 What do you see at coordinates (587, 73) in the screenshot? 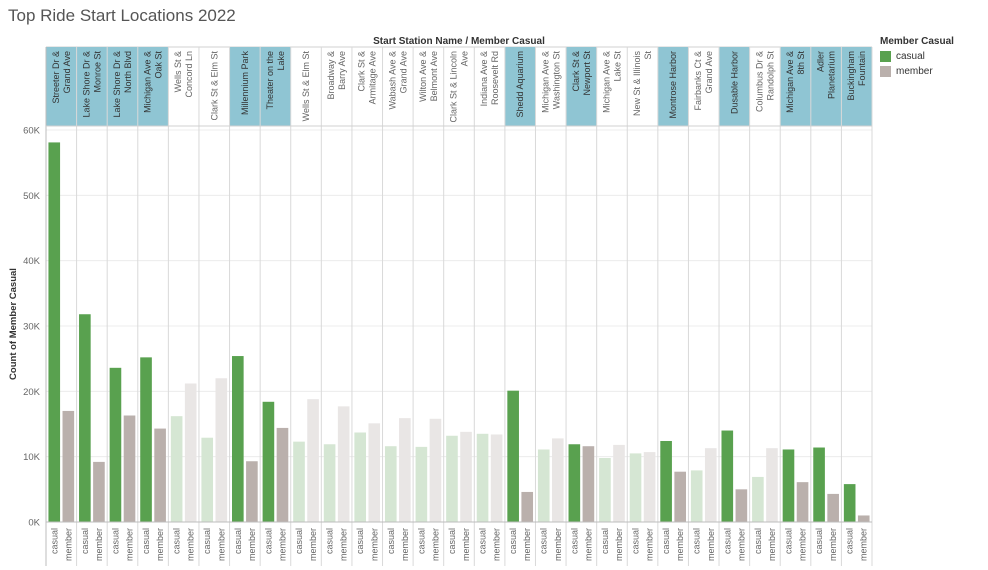
I see `station-name-label: Newport St` at bounding box center [587, 73].